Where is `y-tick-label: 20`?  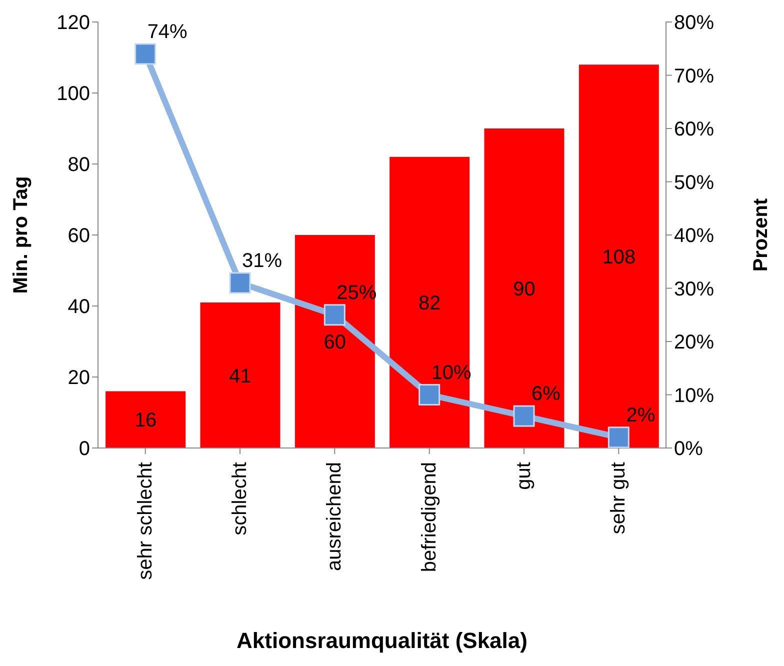 y-tick-label: 20 is located at coordinates (79, 378).